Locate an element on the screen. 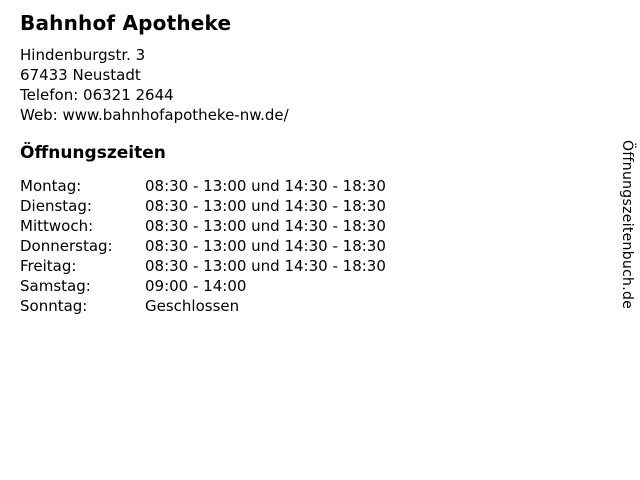 The image size is (640, 480). hours-row: Samstag: 09:00 - 14:00 is located at coordinates (203, 286).